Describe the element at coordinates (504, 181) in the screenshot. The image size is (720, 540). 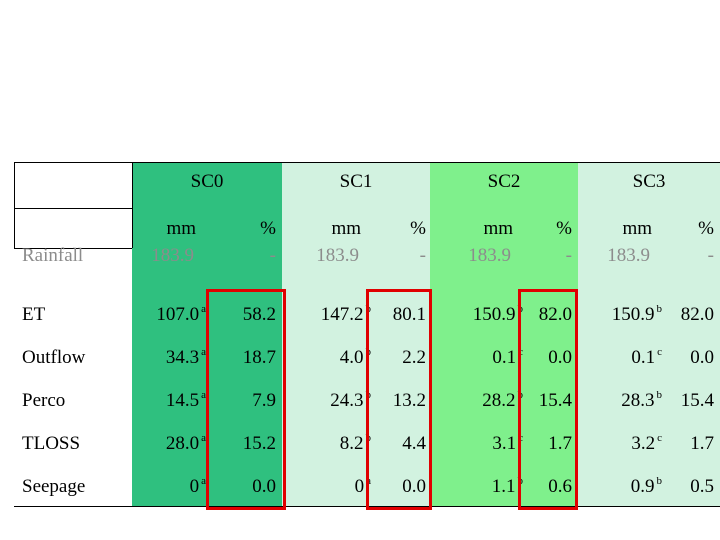
I see `scenario-header-sc2: SC2` at that location.